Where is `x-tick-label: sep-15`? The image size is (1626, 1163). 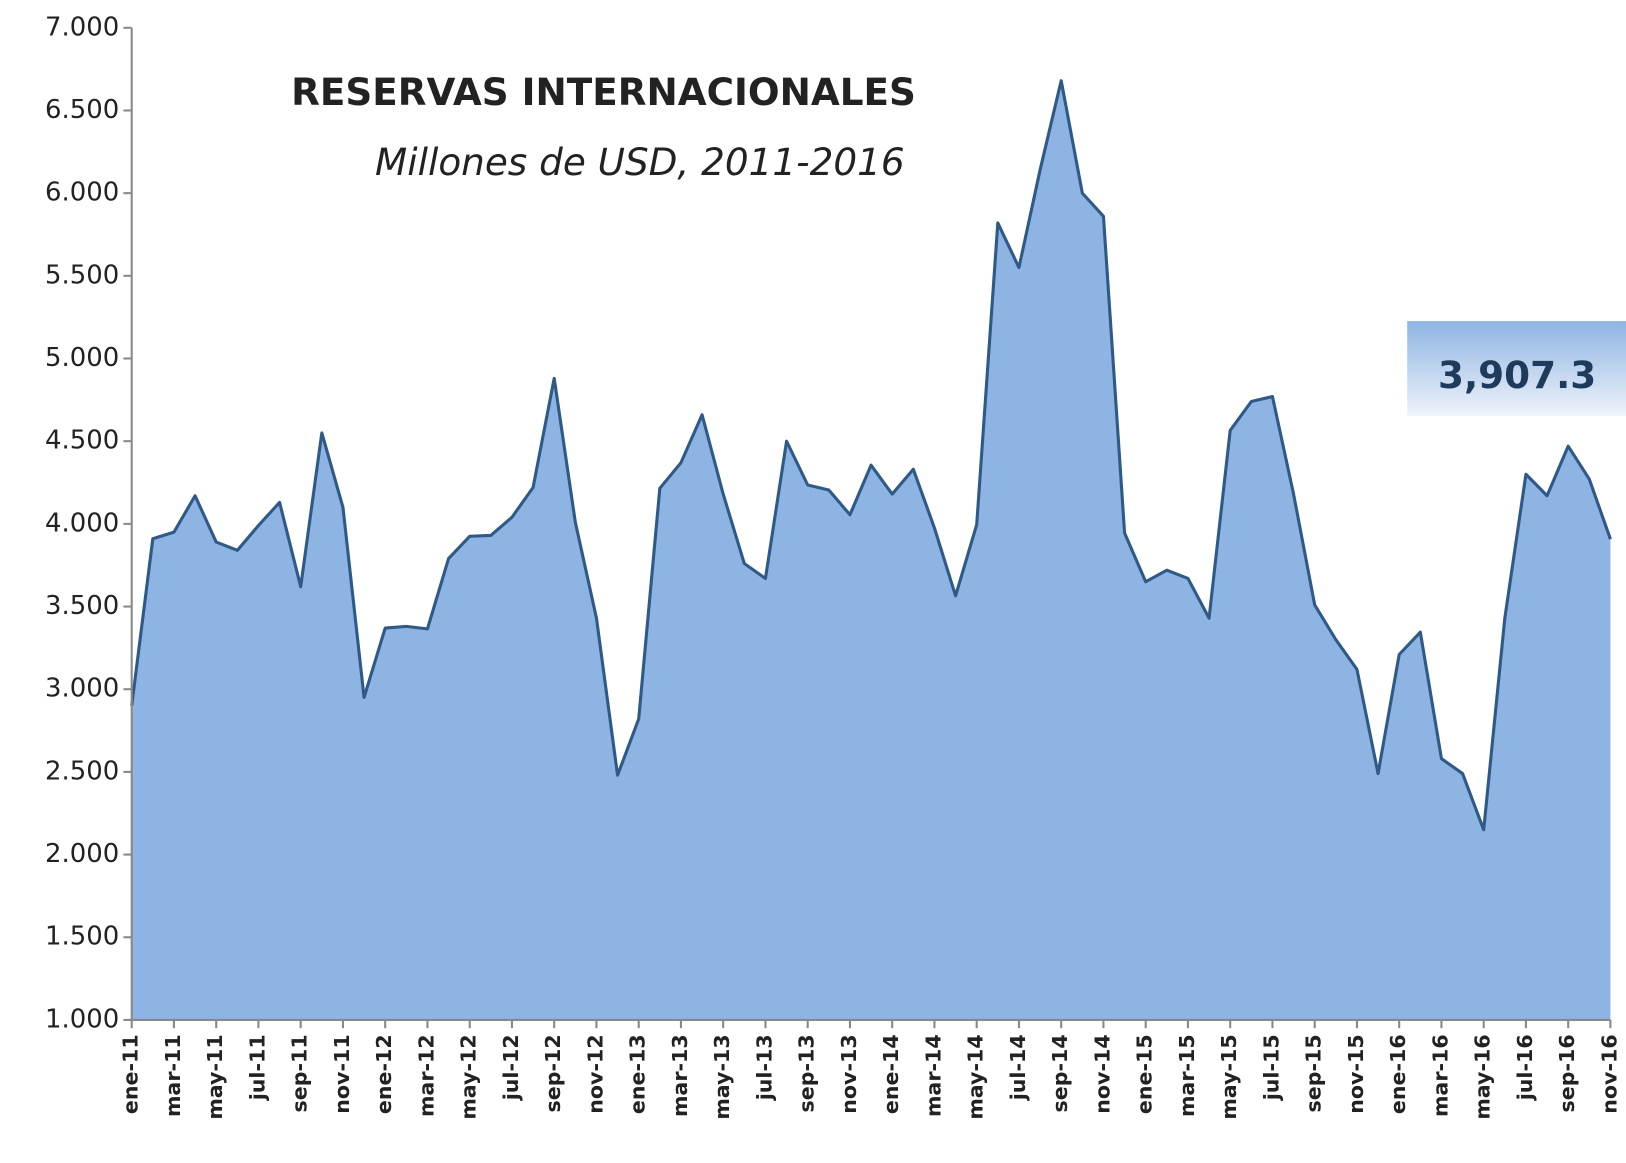
x-tick-label: sep-15 is located at coordinates (1314, 1073).